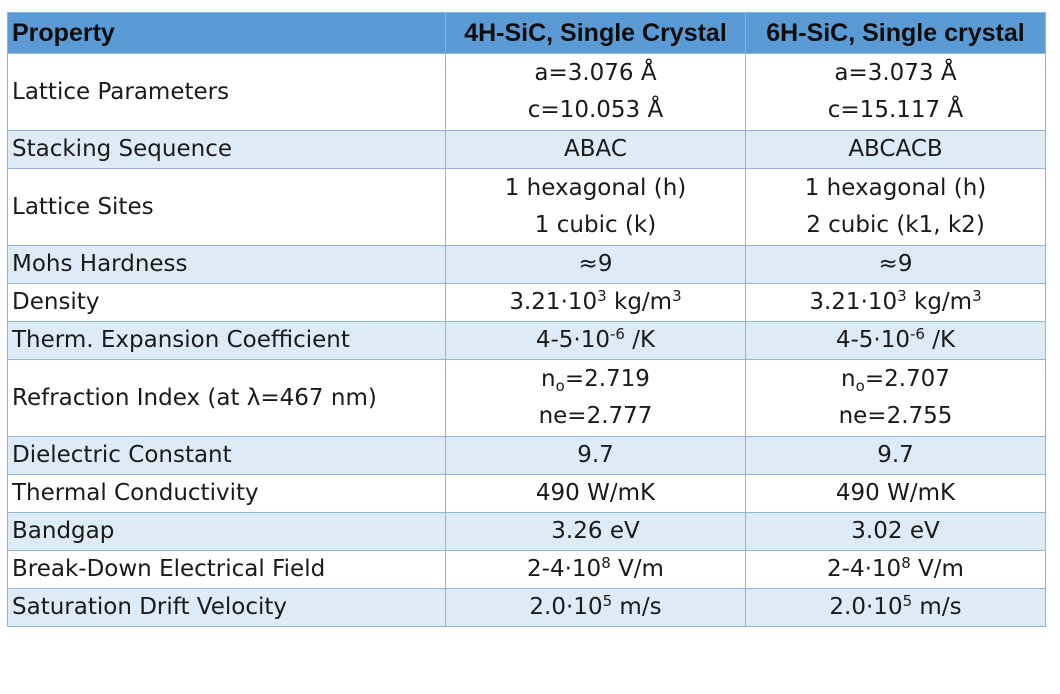 The image size is (1060, 694). What do you see at coordinates (595, 531) in the screenshot?
I see `value-4h: 3.26 eV` at bounding box center [595, 531].